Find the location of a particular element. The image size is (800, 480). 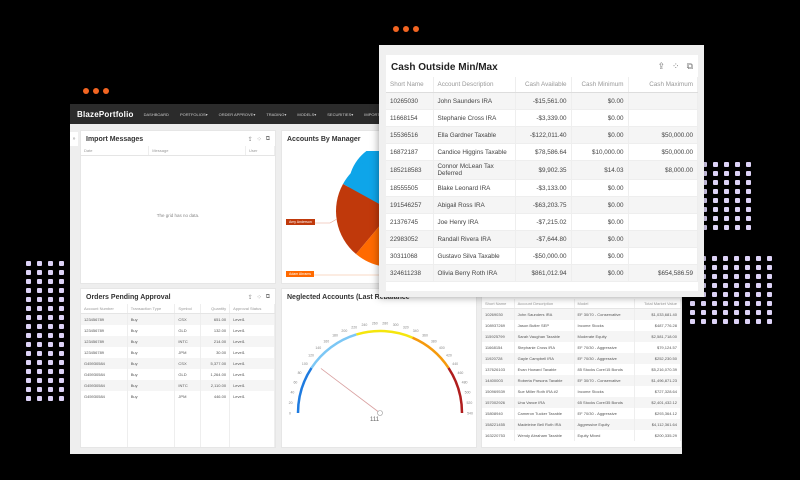

table-cell: EF 30/70 - Conservative is located at coordinates (604, 314).